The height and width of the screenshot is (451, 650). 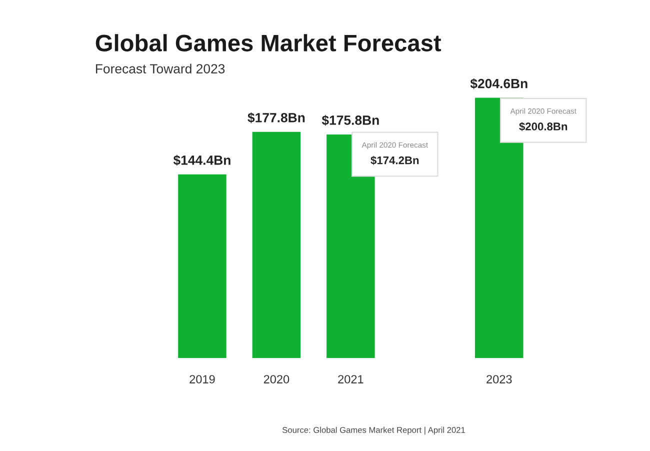 What do you see at coordinates (350, 120) in the screenshot?
I see `data-label: $175.8Bn` at bounding box center [350, 120].